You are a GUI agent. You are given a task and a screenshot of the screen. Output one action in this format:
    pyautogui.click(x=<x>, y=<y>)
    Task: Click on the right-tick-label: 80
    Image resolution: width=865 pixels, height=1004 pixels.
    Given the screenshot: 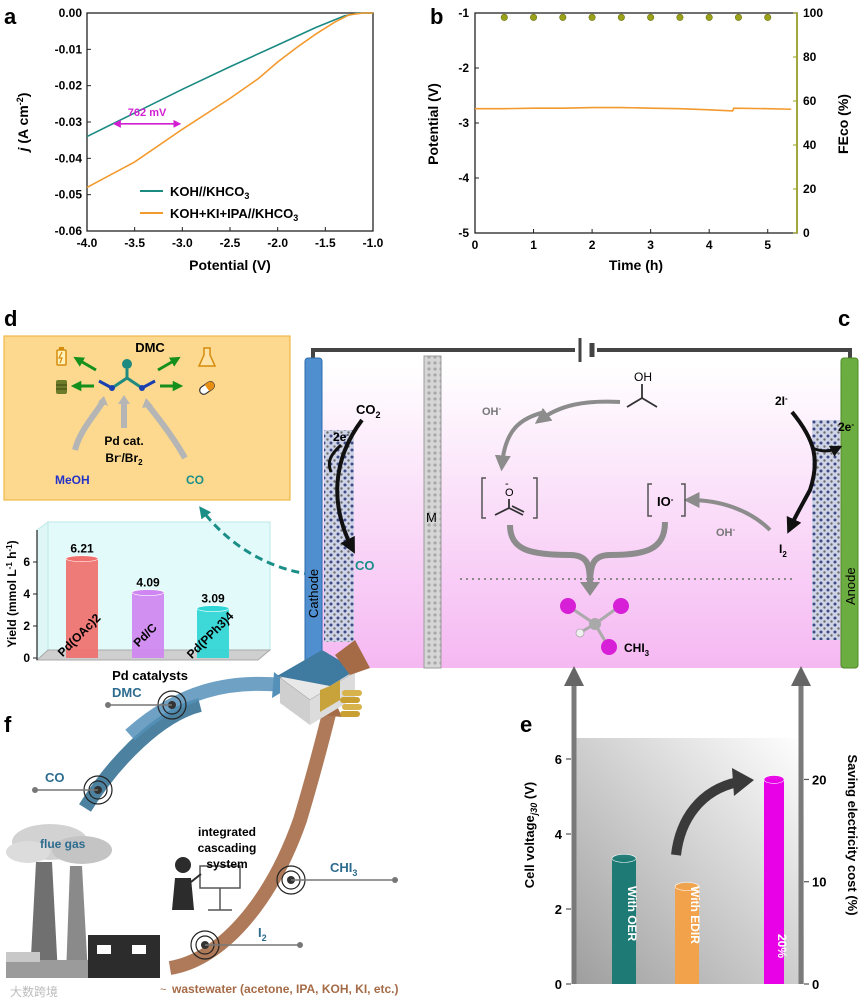 What is the action you would take?
    pyautogui.click(x=810, y=57)
    